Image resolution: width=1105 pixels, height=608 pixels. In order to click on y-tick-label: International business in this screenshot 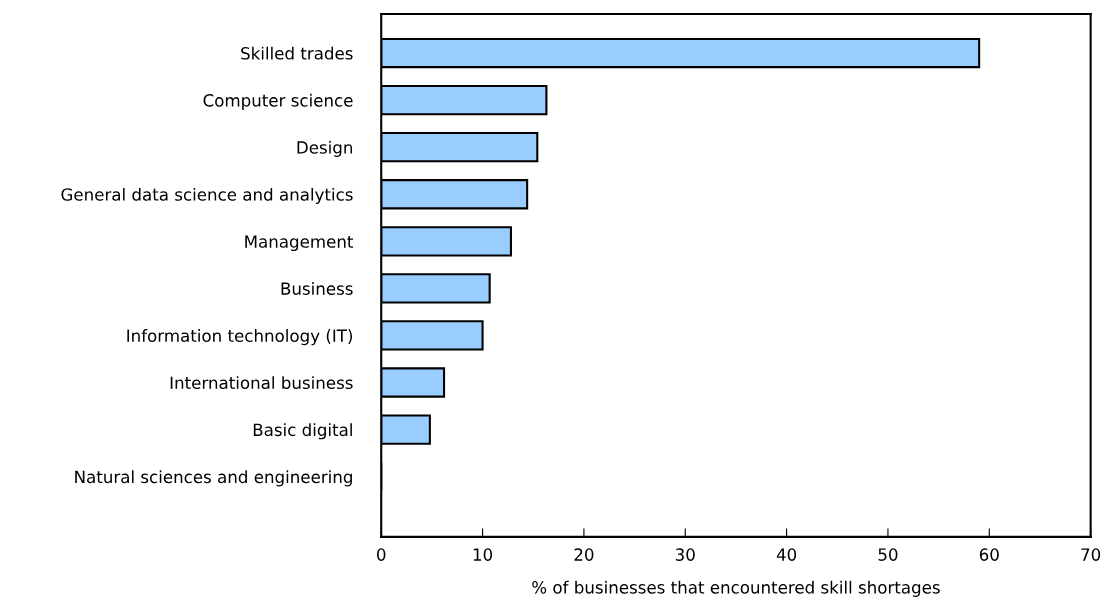, I will do `click(261, 383)`.